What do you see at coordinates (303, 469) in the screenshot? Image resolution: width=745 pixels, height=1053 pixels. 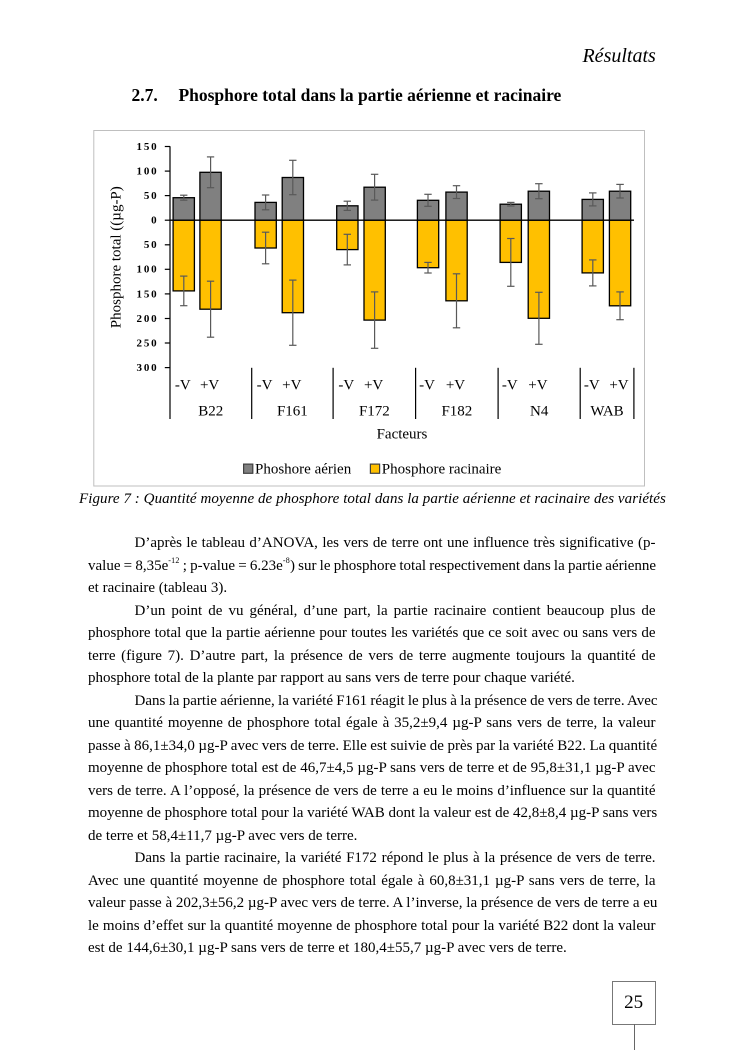 I see `svg-text: Phoshore aérien` at bounding box center [303, 469].